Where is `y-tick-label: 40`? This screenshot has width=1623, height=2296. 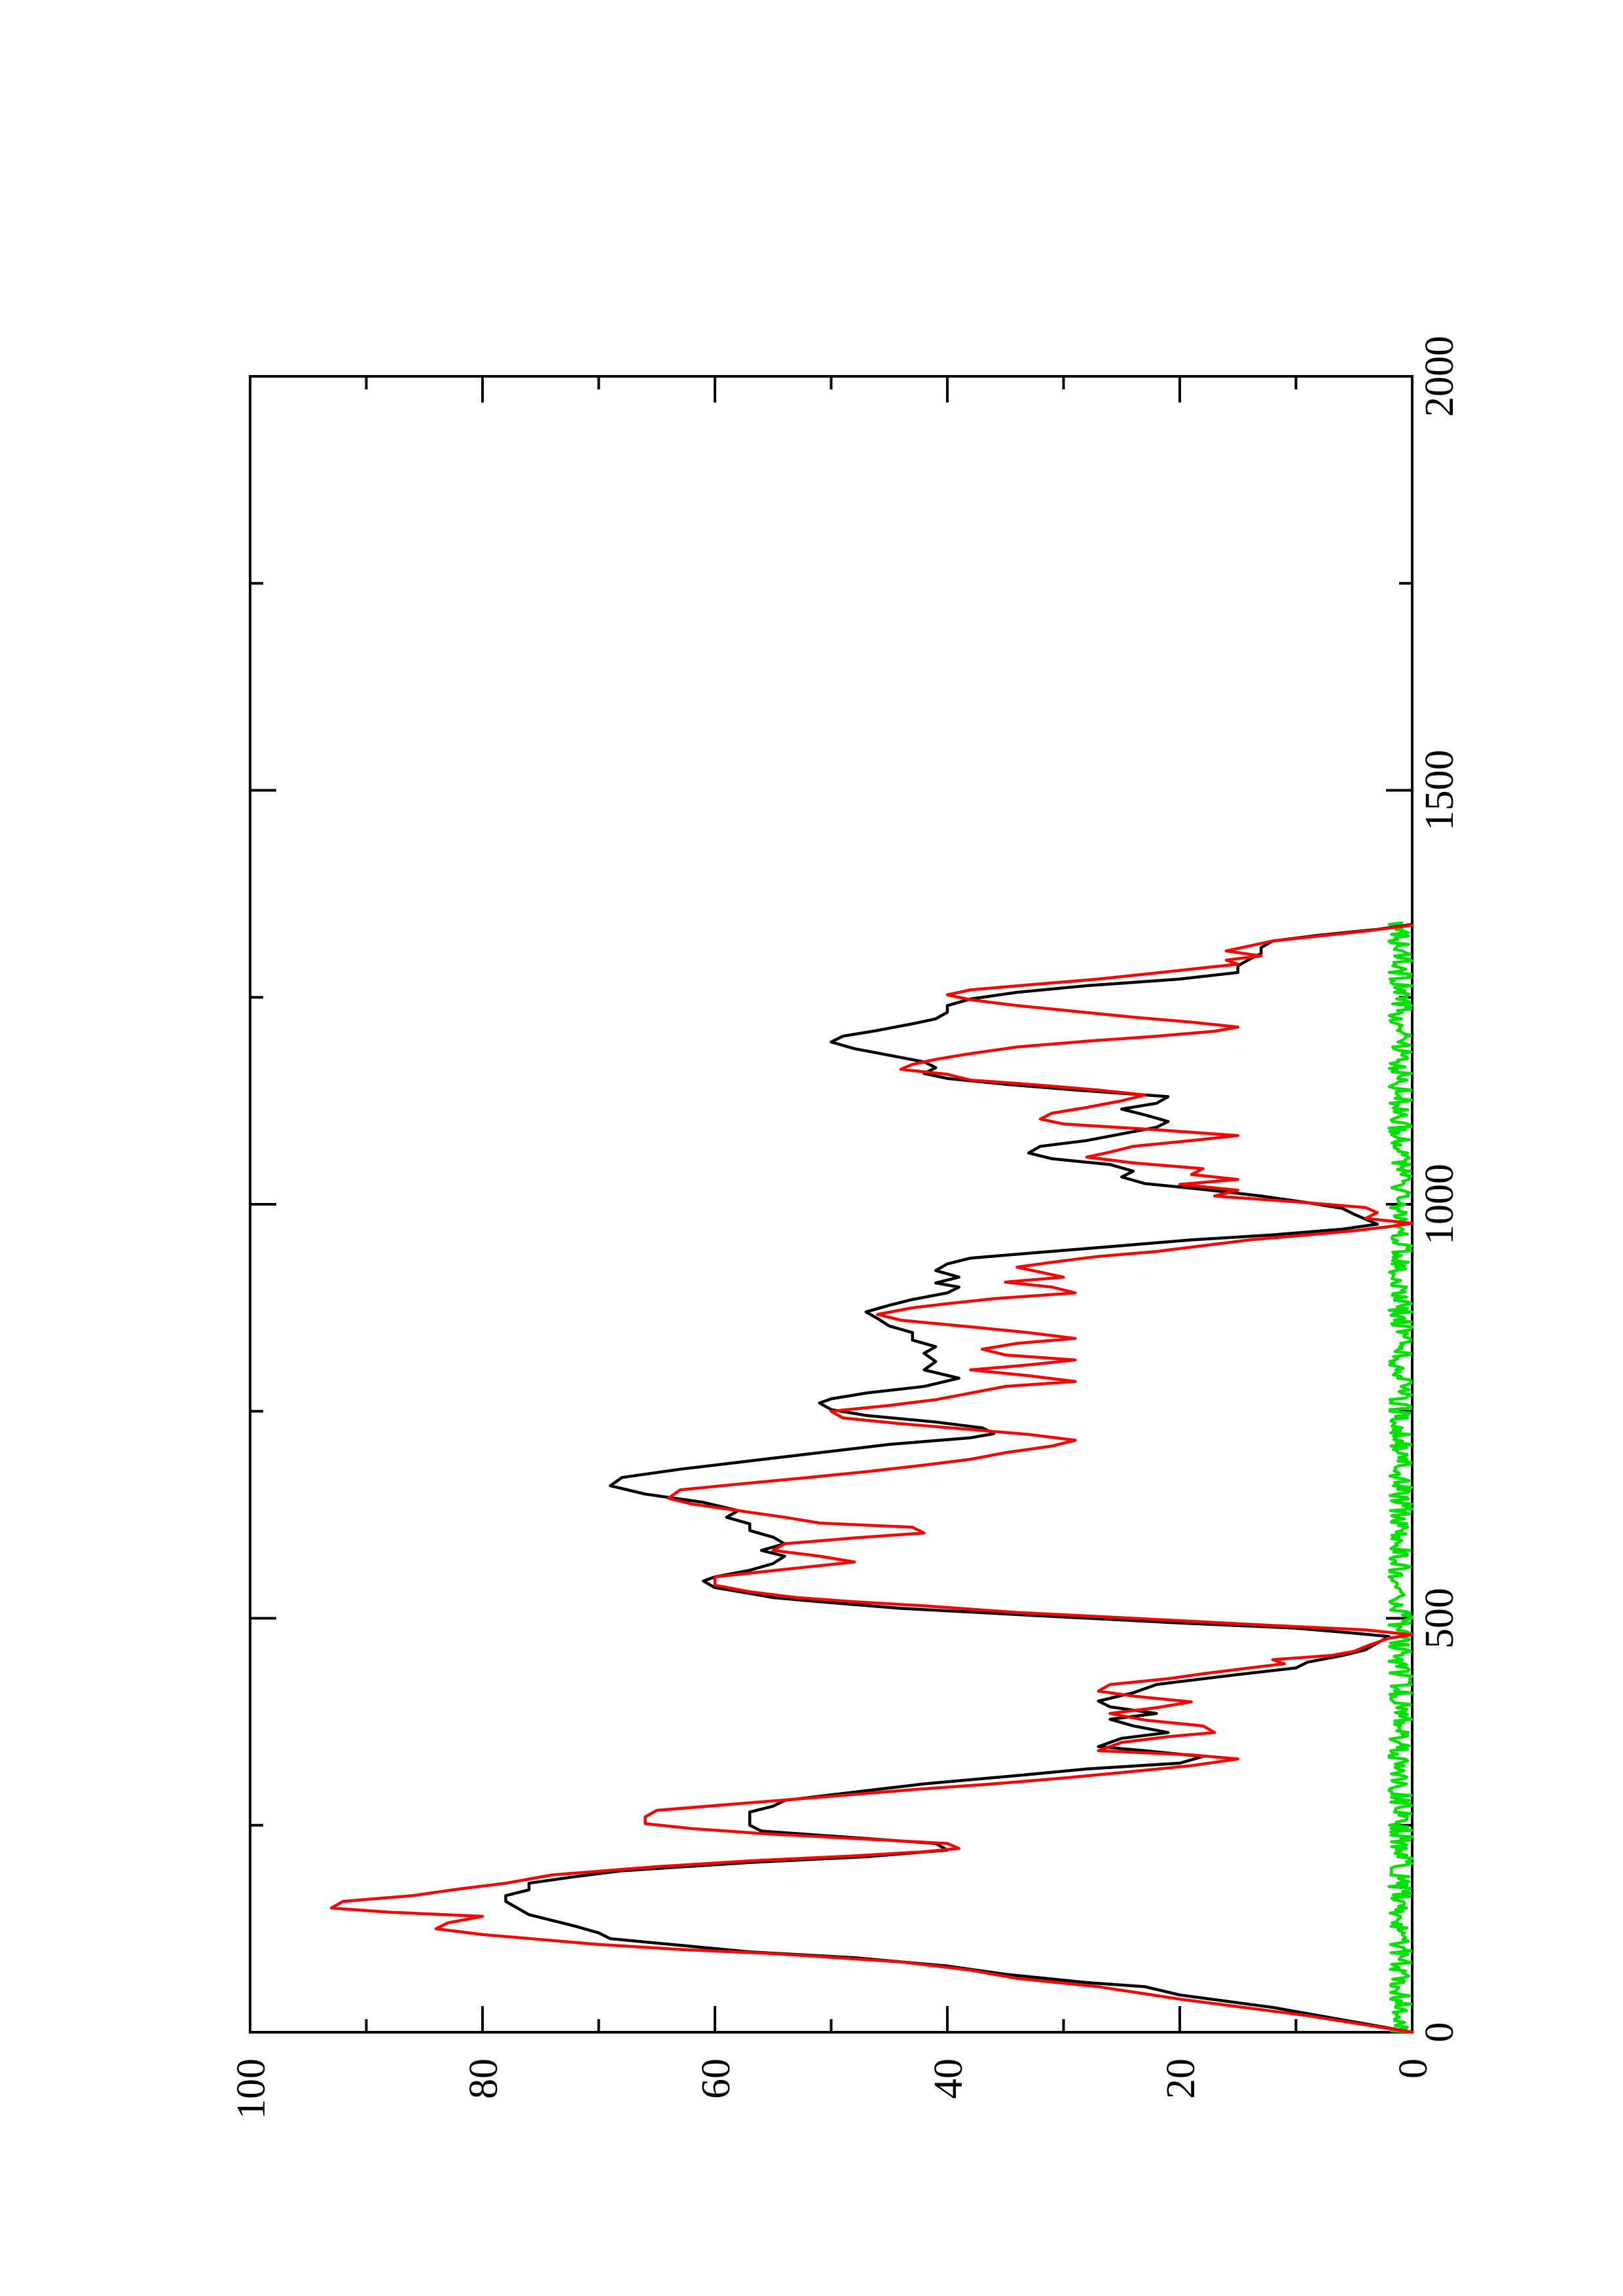 y-tick-label: 40 is located at coordinates (948, 2078).